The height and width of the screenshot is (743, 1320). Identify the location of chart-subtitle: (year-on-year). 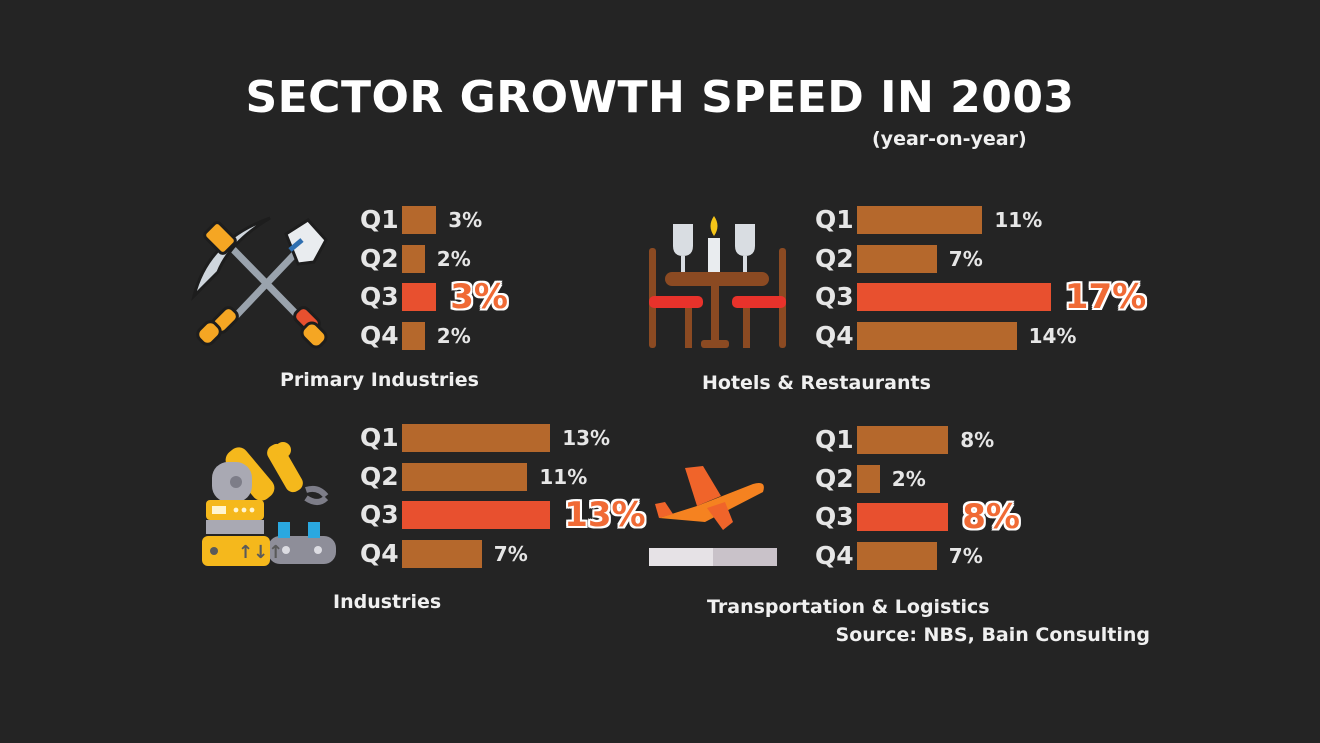
(949, 139).